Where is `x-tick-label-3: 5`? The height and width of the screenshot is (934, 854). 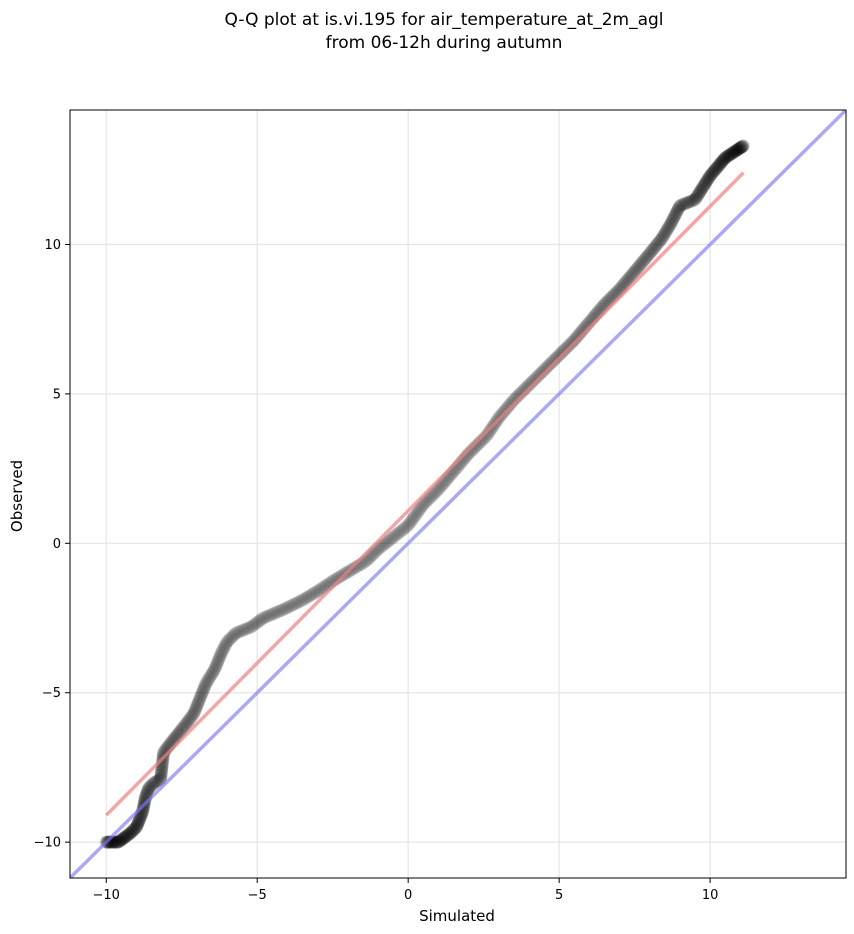
x-tick-label-3: 5 is located at coordinates (559, 895).